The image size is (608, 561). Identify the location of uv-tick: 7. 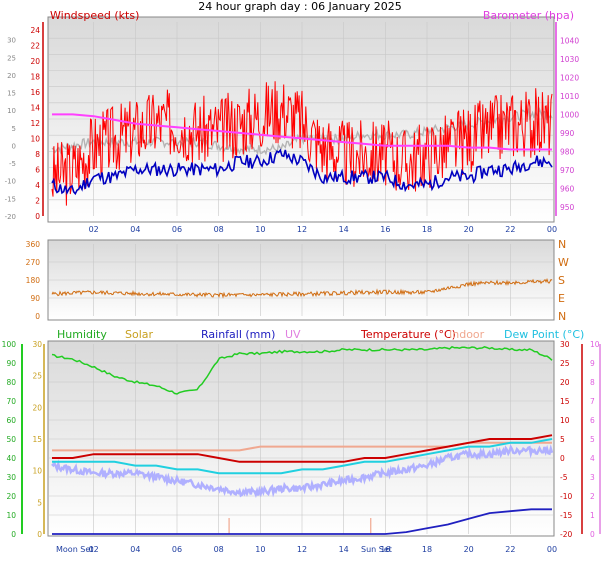
(592, 401).